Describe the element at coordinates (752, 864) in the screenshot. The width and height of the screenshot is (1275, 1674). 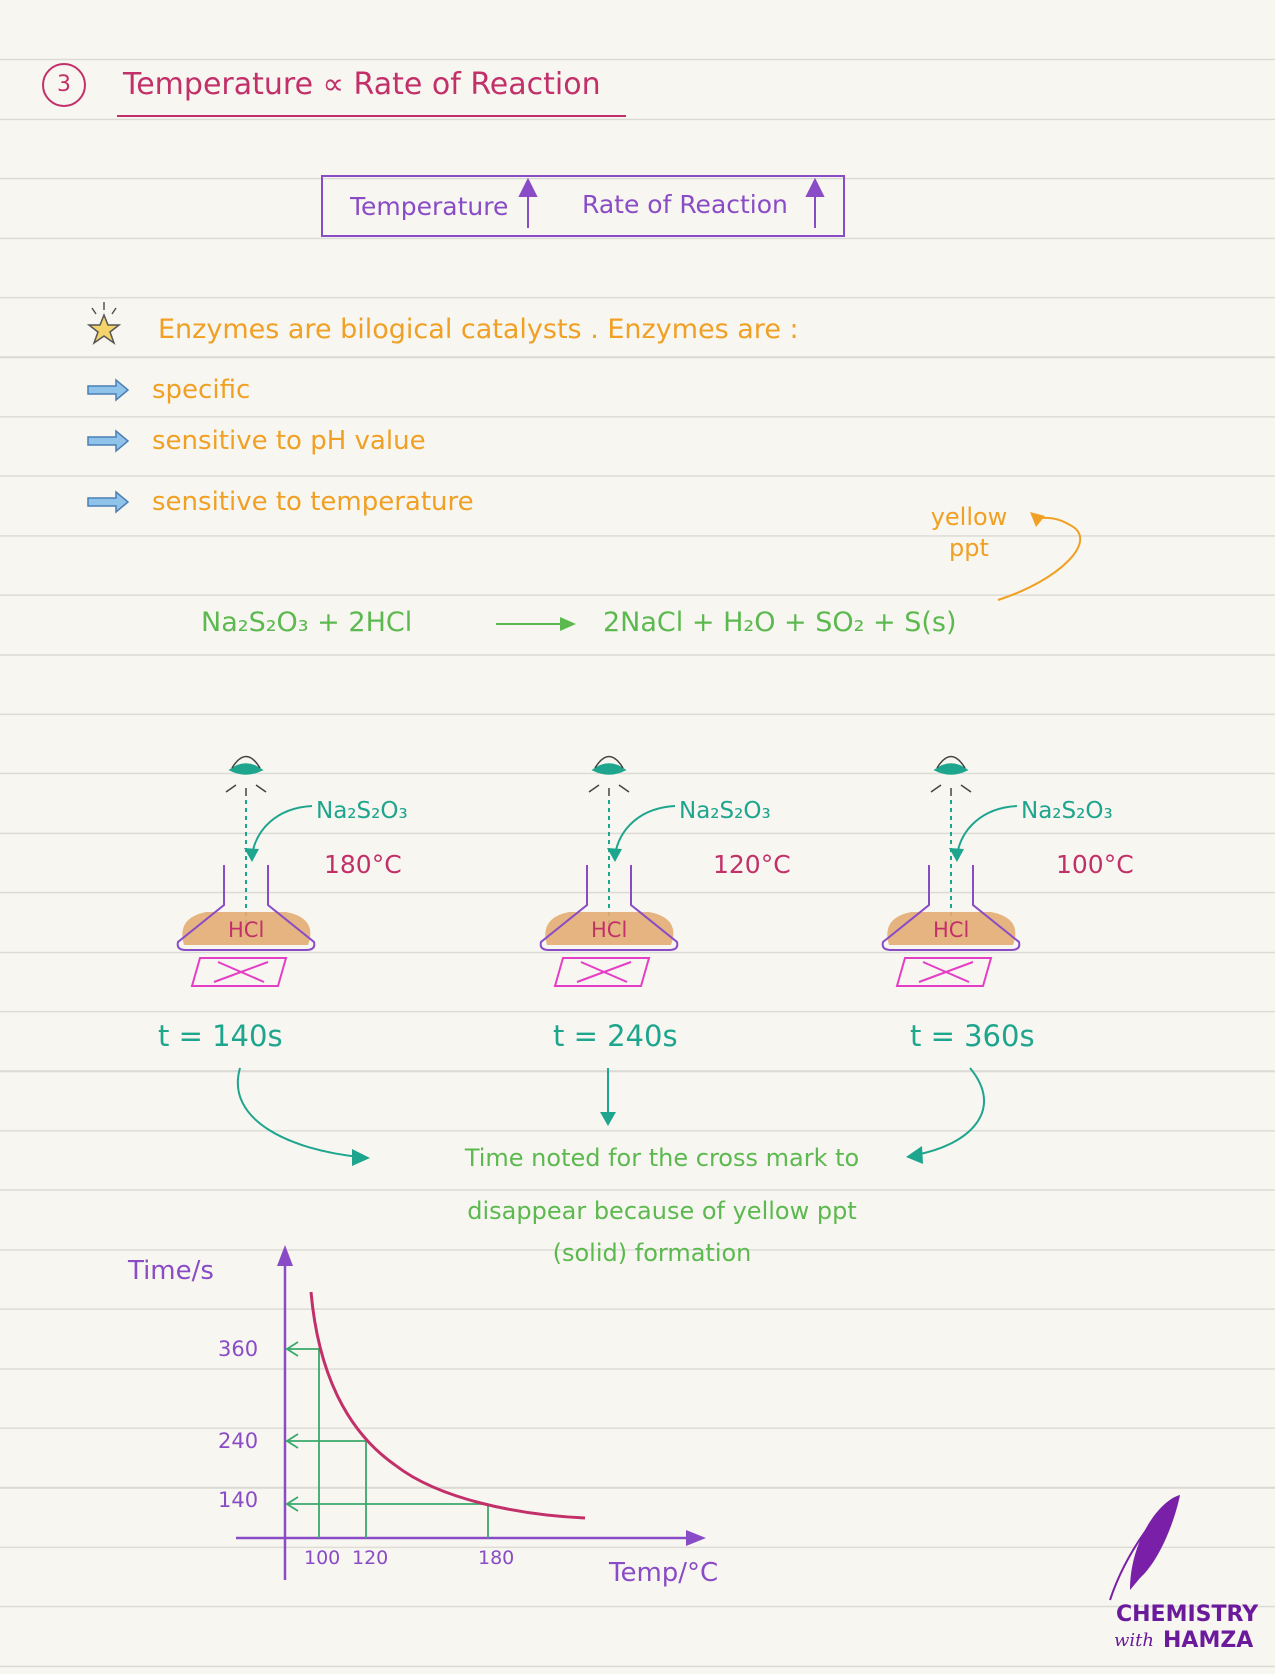
I see `temperature-label: 120°C` at that location.